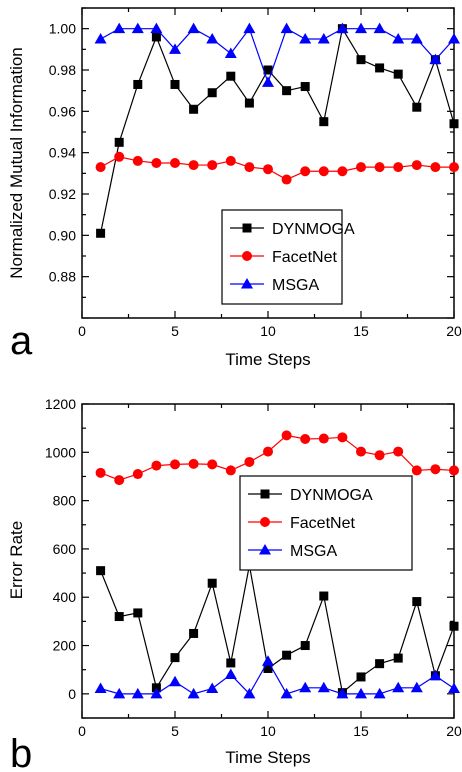 This screenshot has height=772, width=462. What do you see at coordinates (361, 731) in the screenshot?
I see `x-tick-label: 15` at bounding box center [361, 731].